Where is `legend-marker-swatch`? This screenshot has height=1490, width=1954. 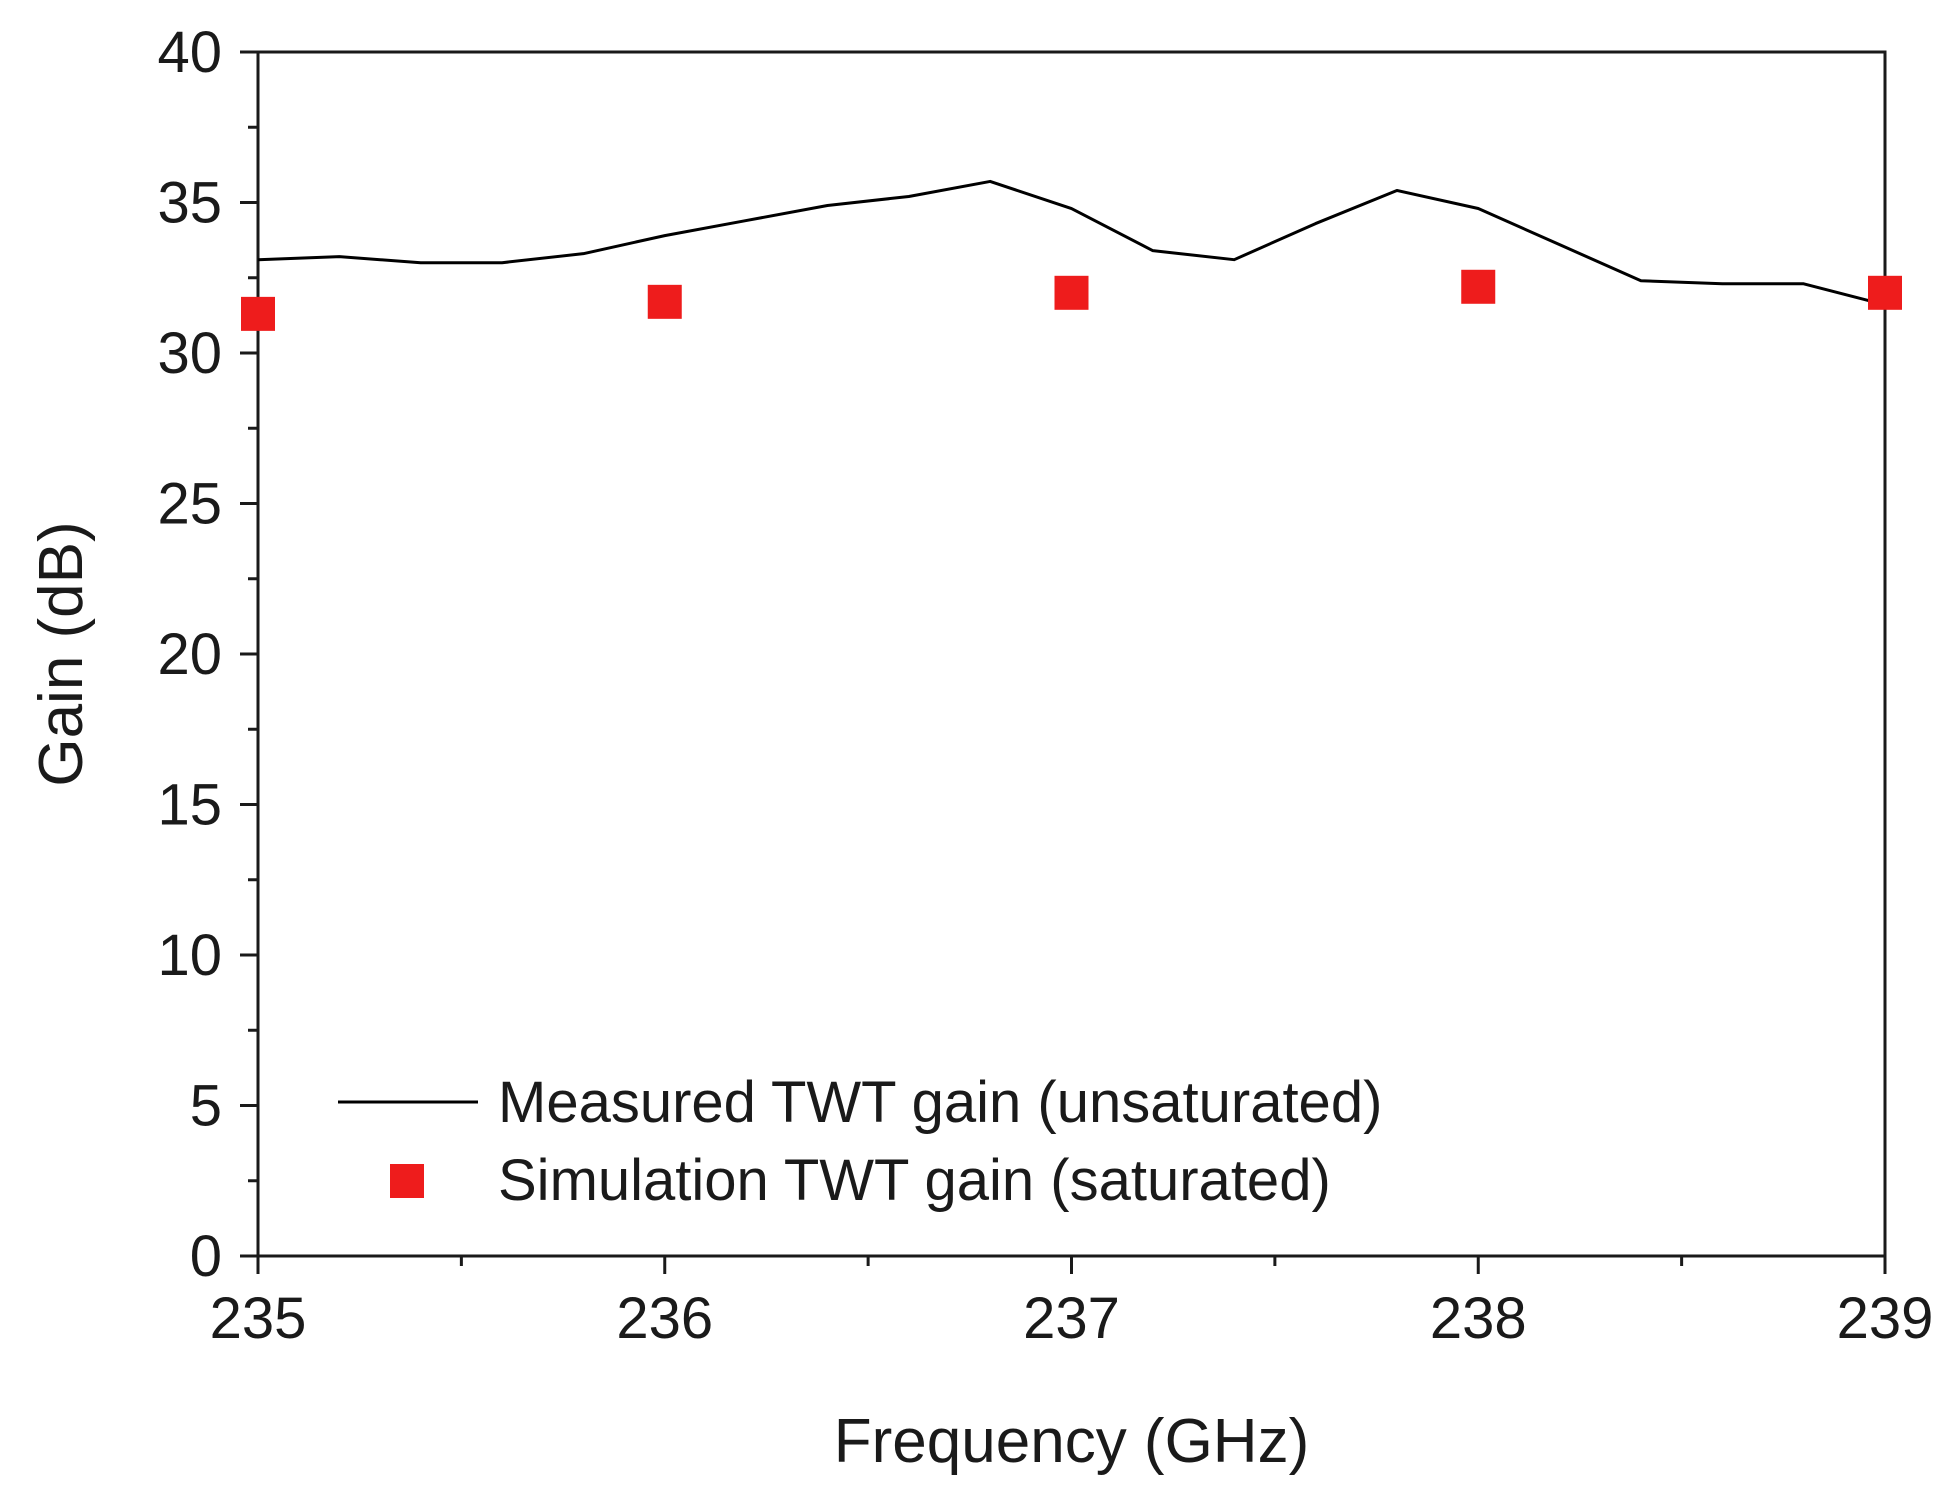
legend-marker-swatch is located at coordinates (407, 1181).